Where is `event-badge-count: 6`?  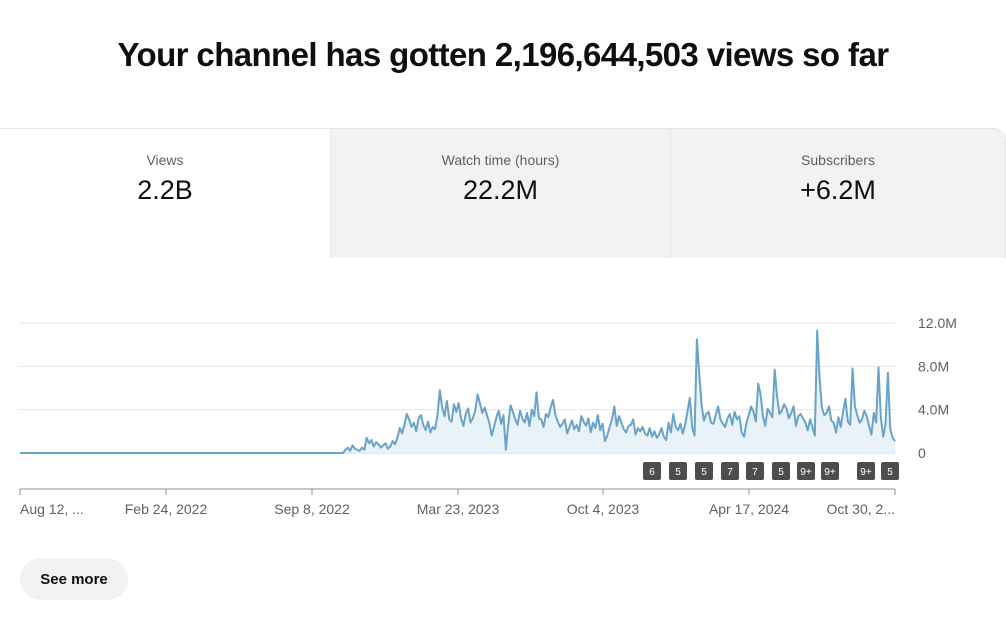 event-badge-count: 6 is located at coordinates (652, 472).